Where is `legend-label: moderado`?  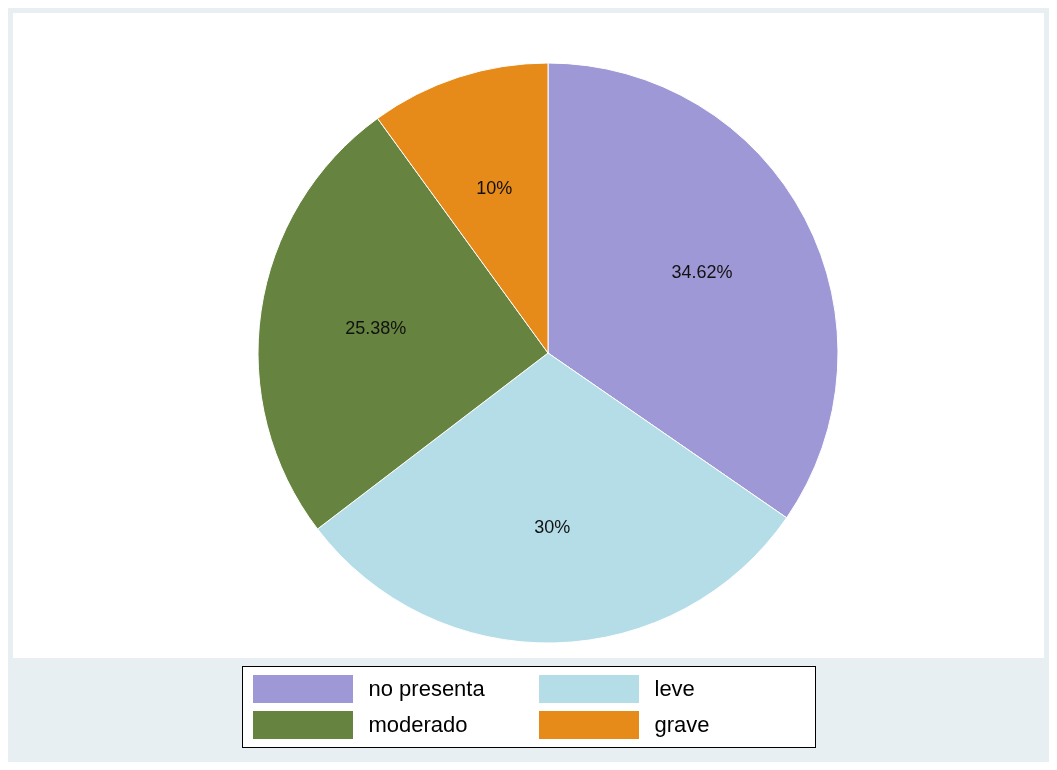
legend-label: moderado is located at coordinates (418, 725).